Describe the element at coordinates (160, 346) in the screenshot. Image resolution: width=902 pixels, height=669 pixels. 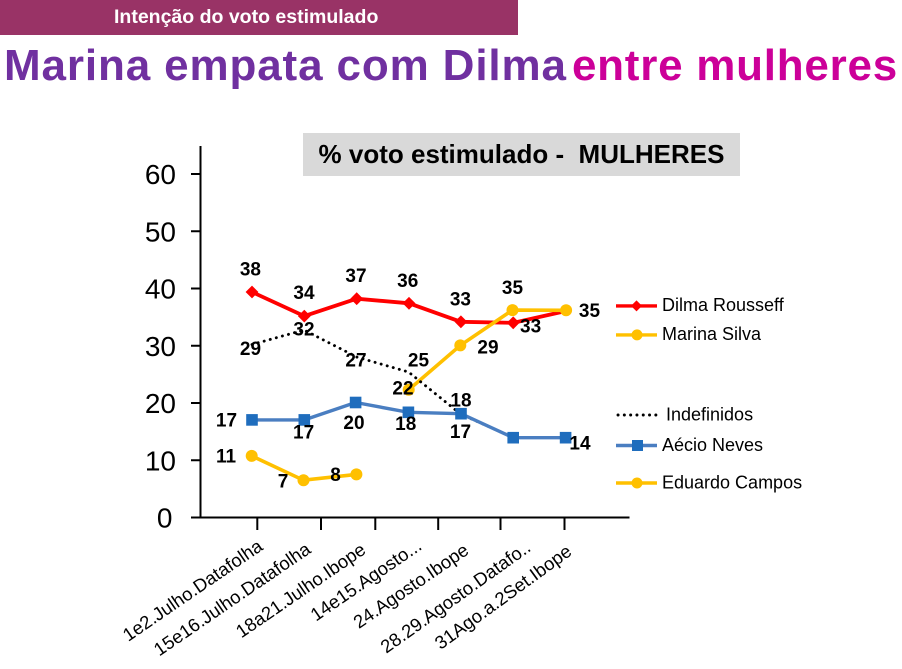
I see `svg-text: 30` at that location.